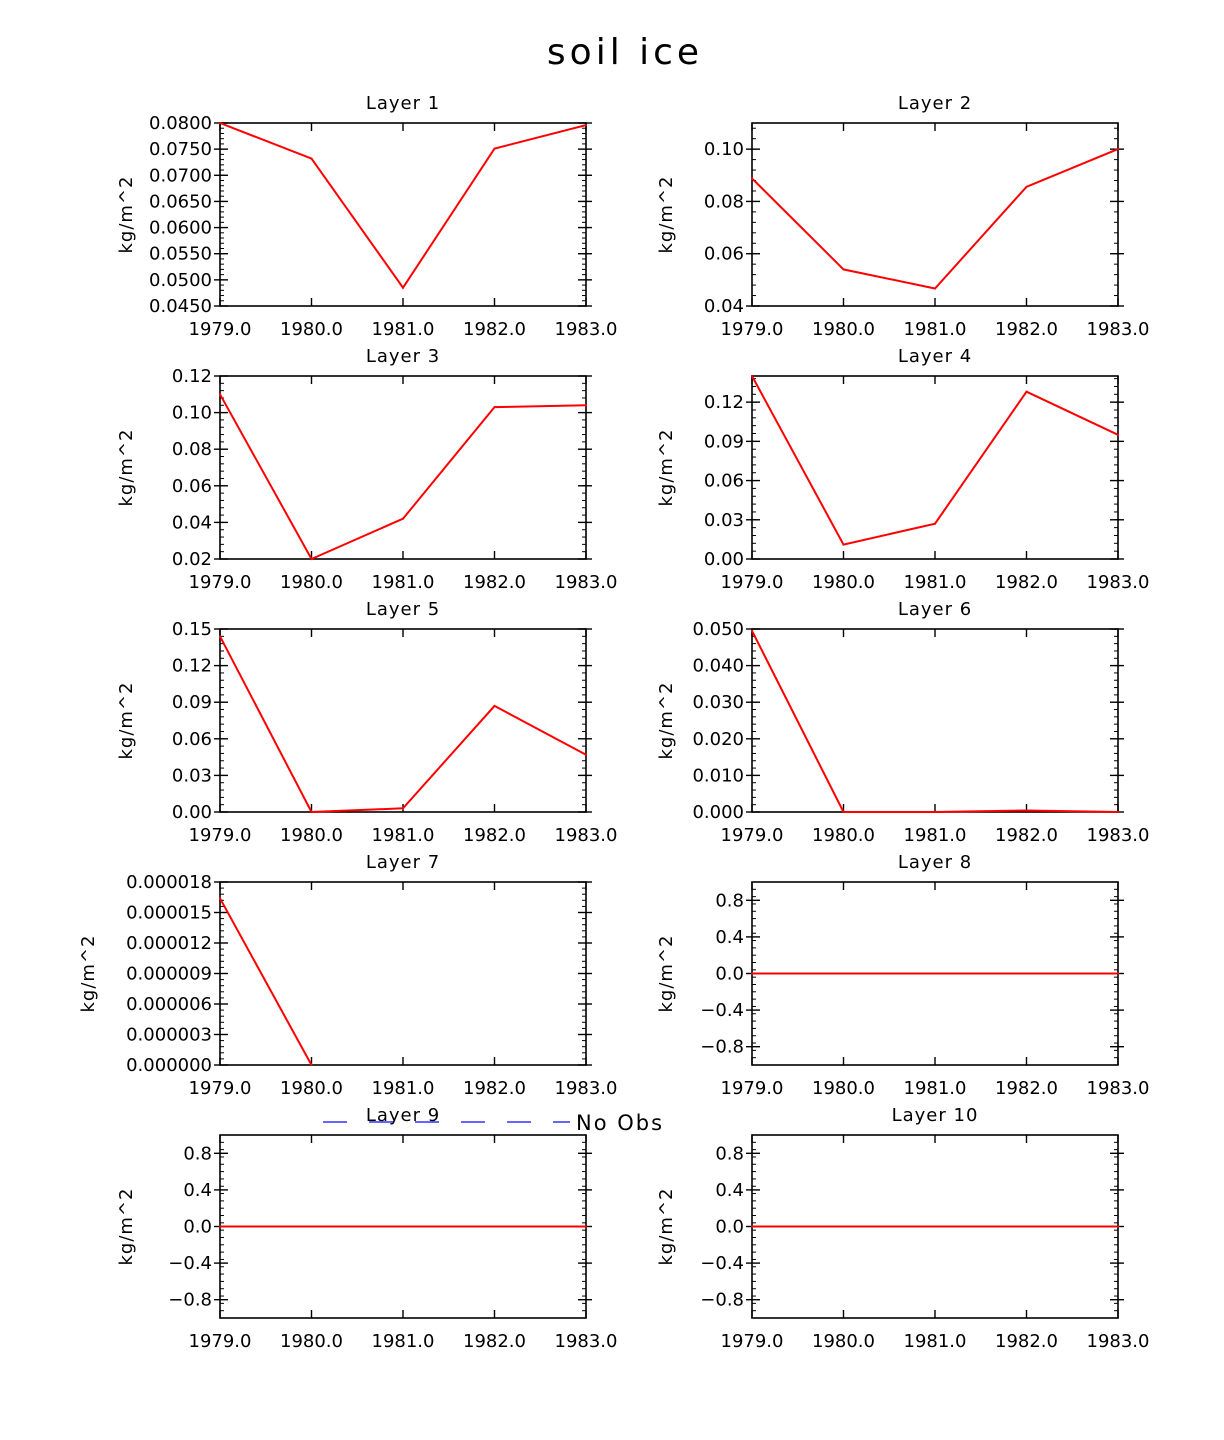  What do you see at coordinates (718, 666) in the screenshot?
I see `y-tick-label: 0.040` at bounding box center [718, 666].